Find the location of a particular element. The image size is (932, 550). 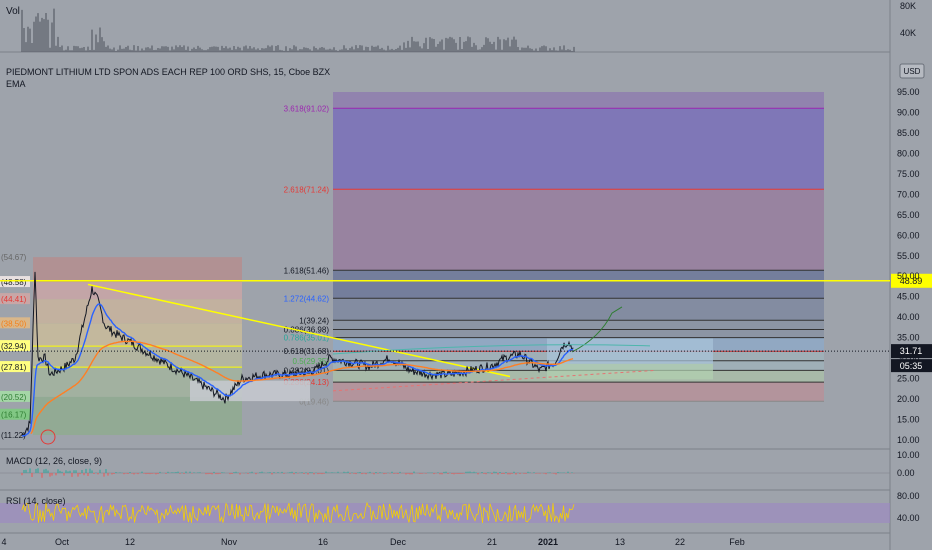

price-tick-label: 45.00 is located at coordinates (908, 297).